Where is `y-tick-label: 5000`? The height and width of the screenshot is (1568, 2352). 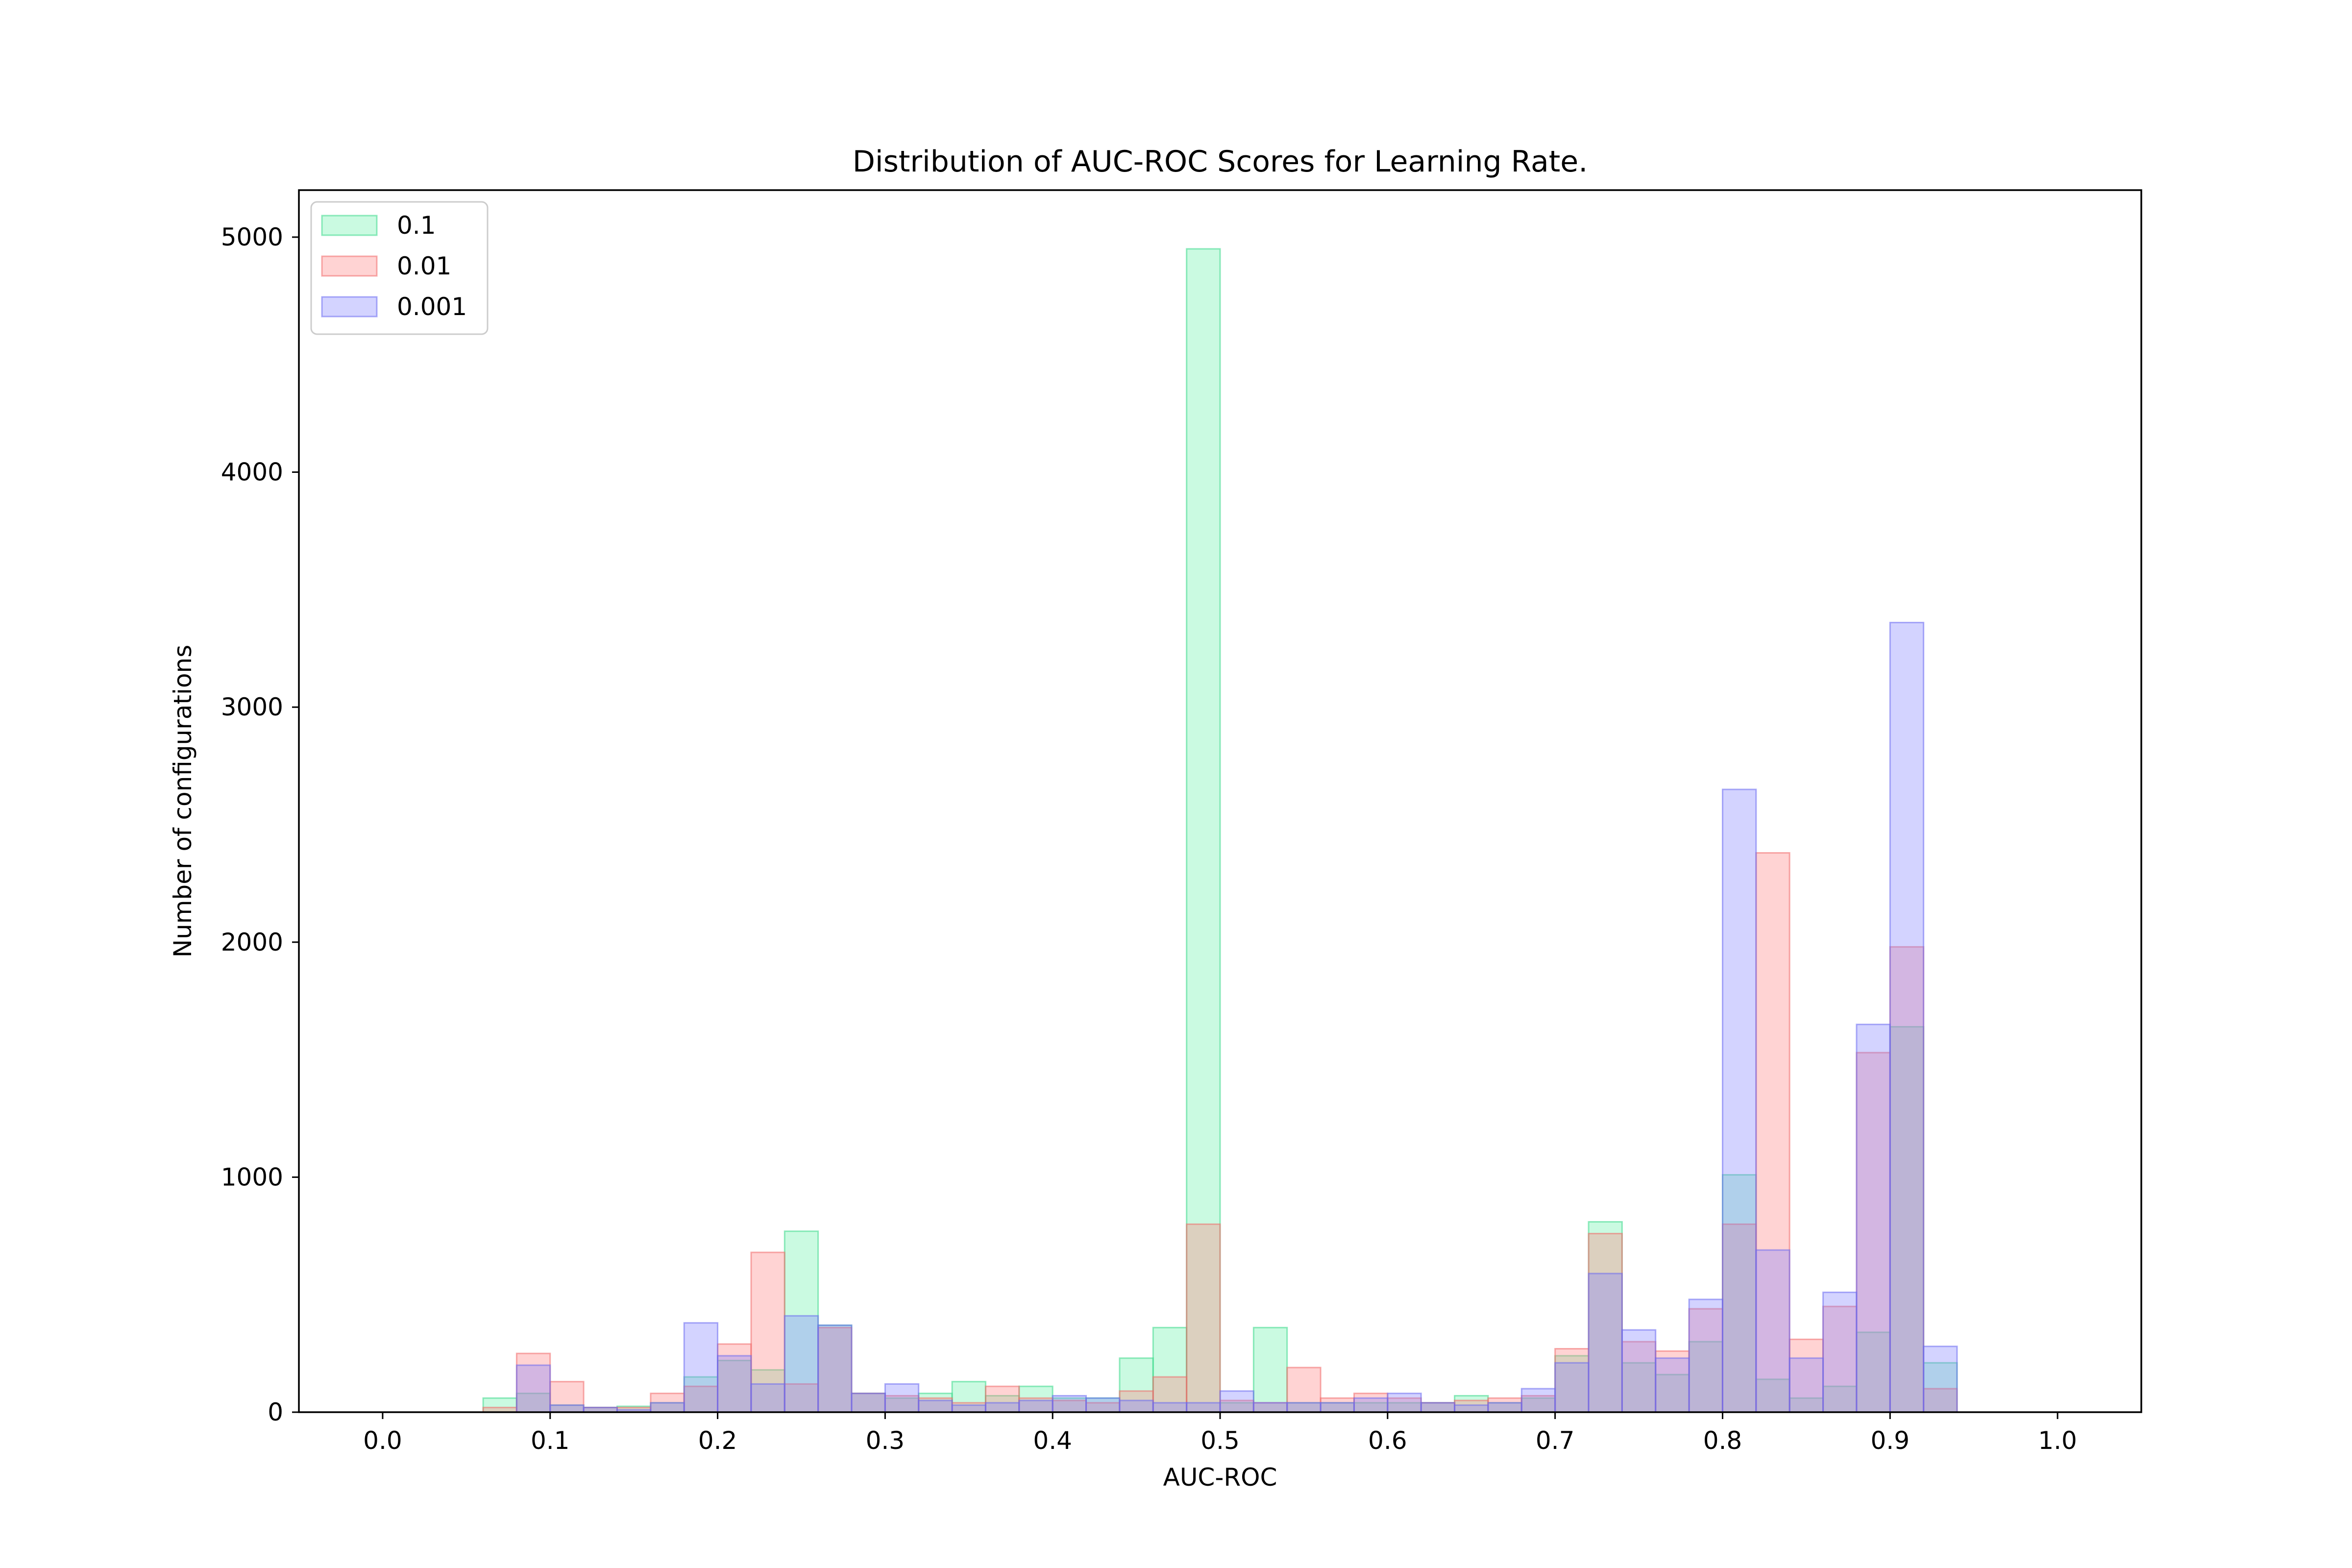 y-tick-label: 5000 is located at coordinates (252, 237).